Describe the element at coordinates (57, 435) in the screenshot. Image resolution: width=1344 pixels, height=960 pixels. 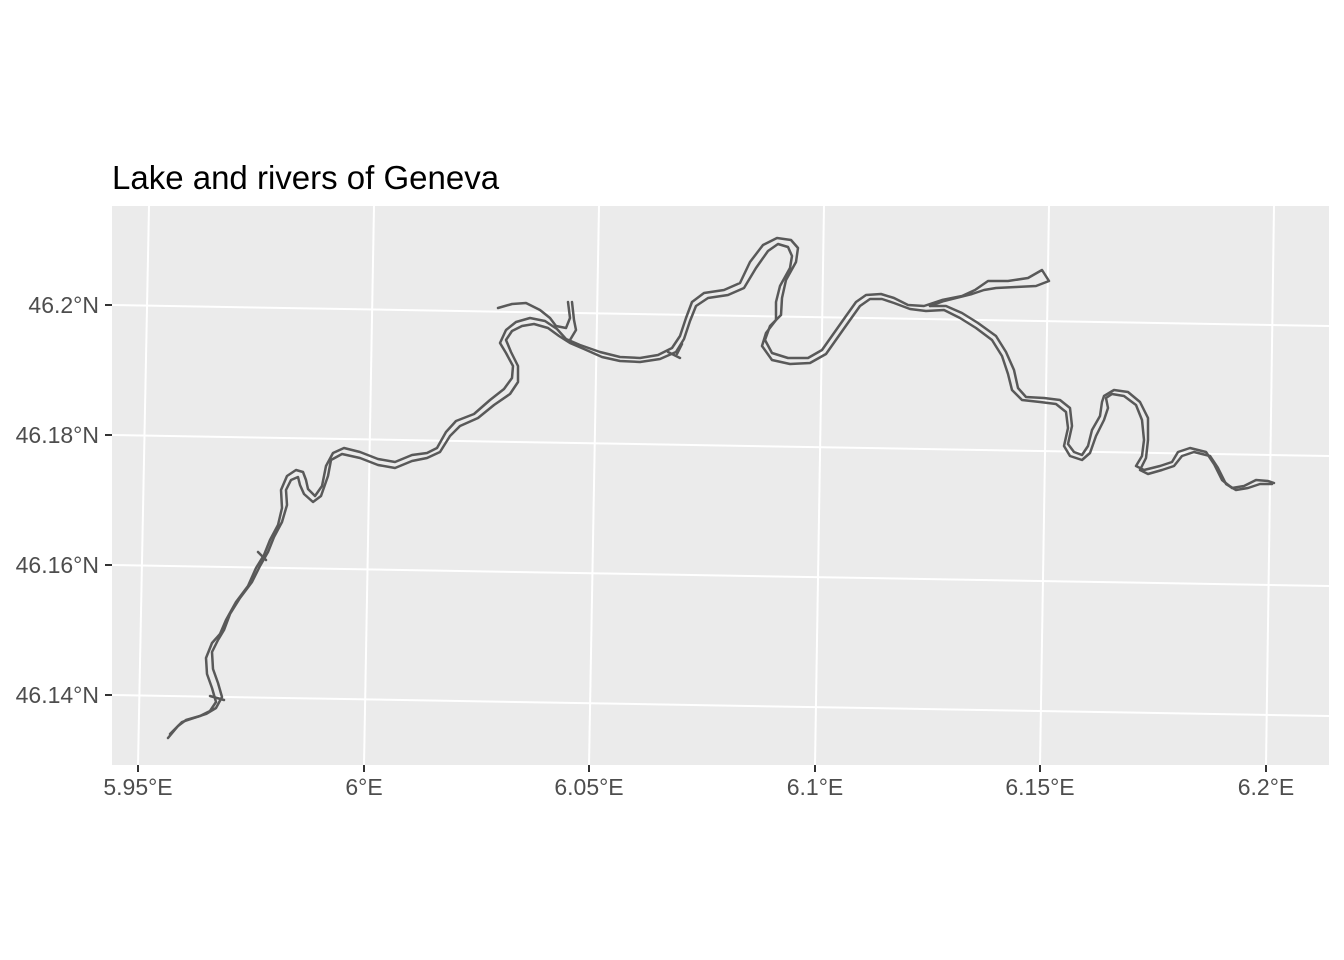
I see `y-tick-label: 46.18°N` at that location.